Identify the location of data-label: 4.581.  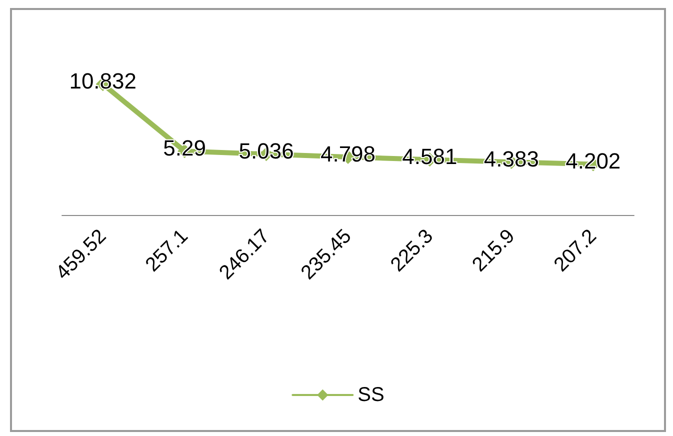
(430, 157).